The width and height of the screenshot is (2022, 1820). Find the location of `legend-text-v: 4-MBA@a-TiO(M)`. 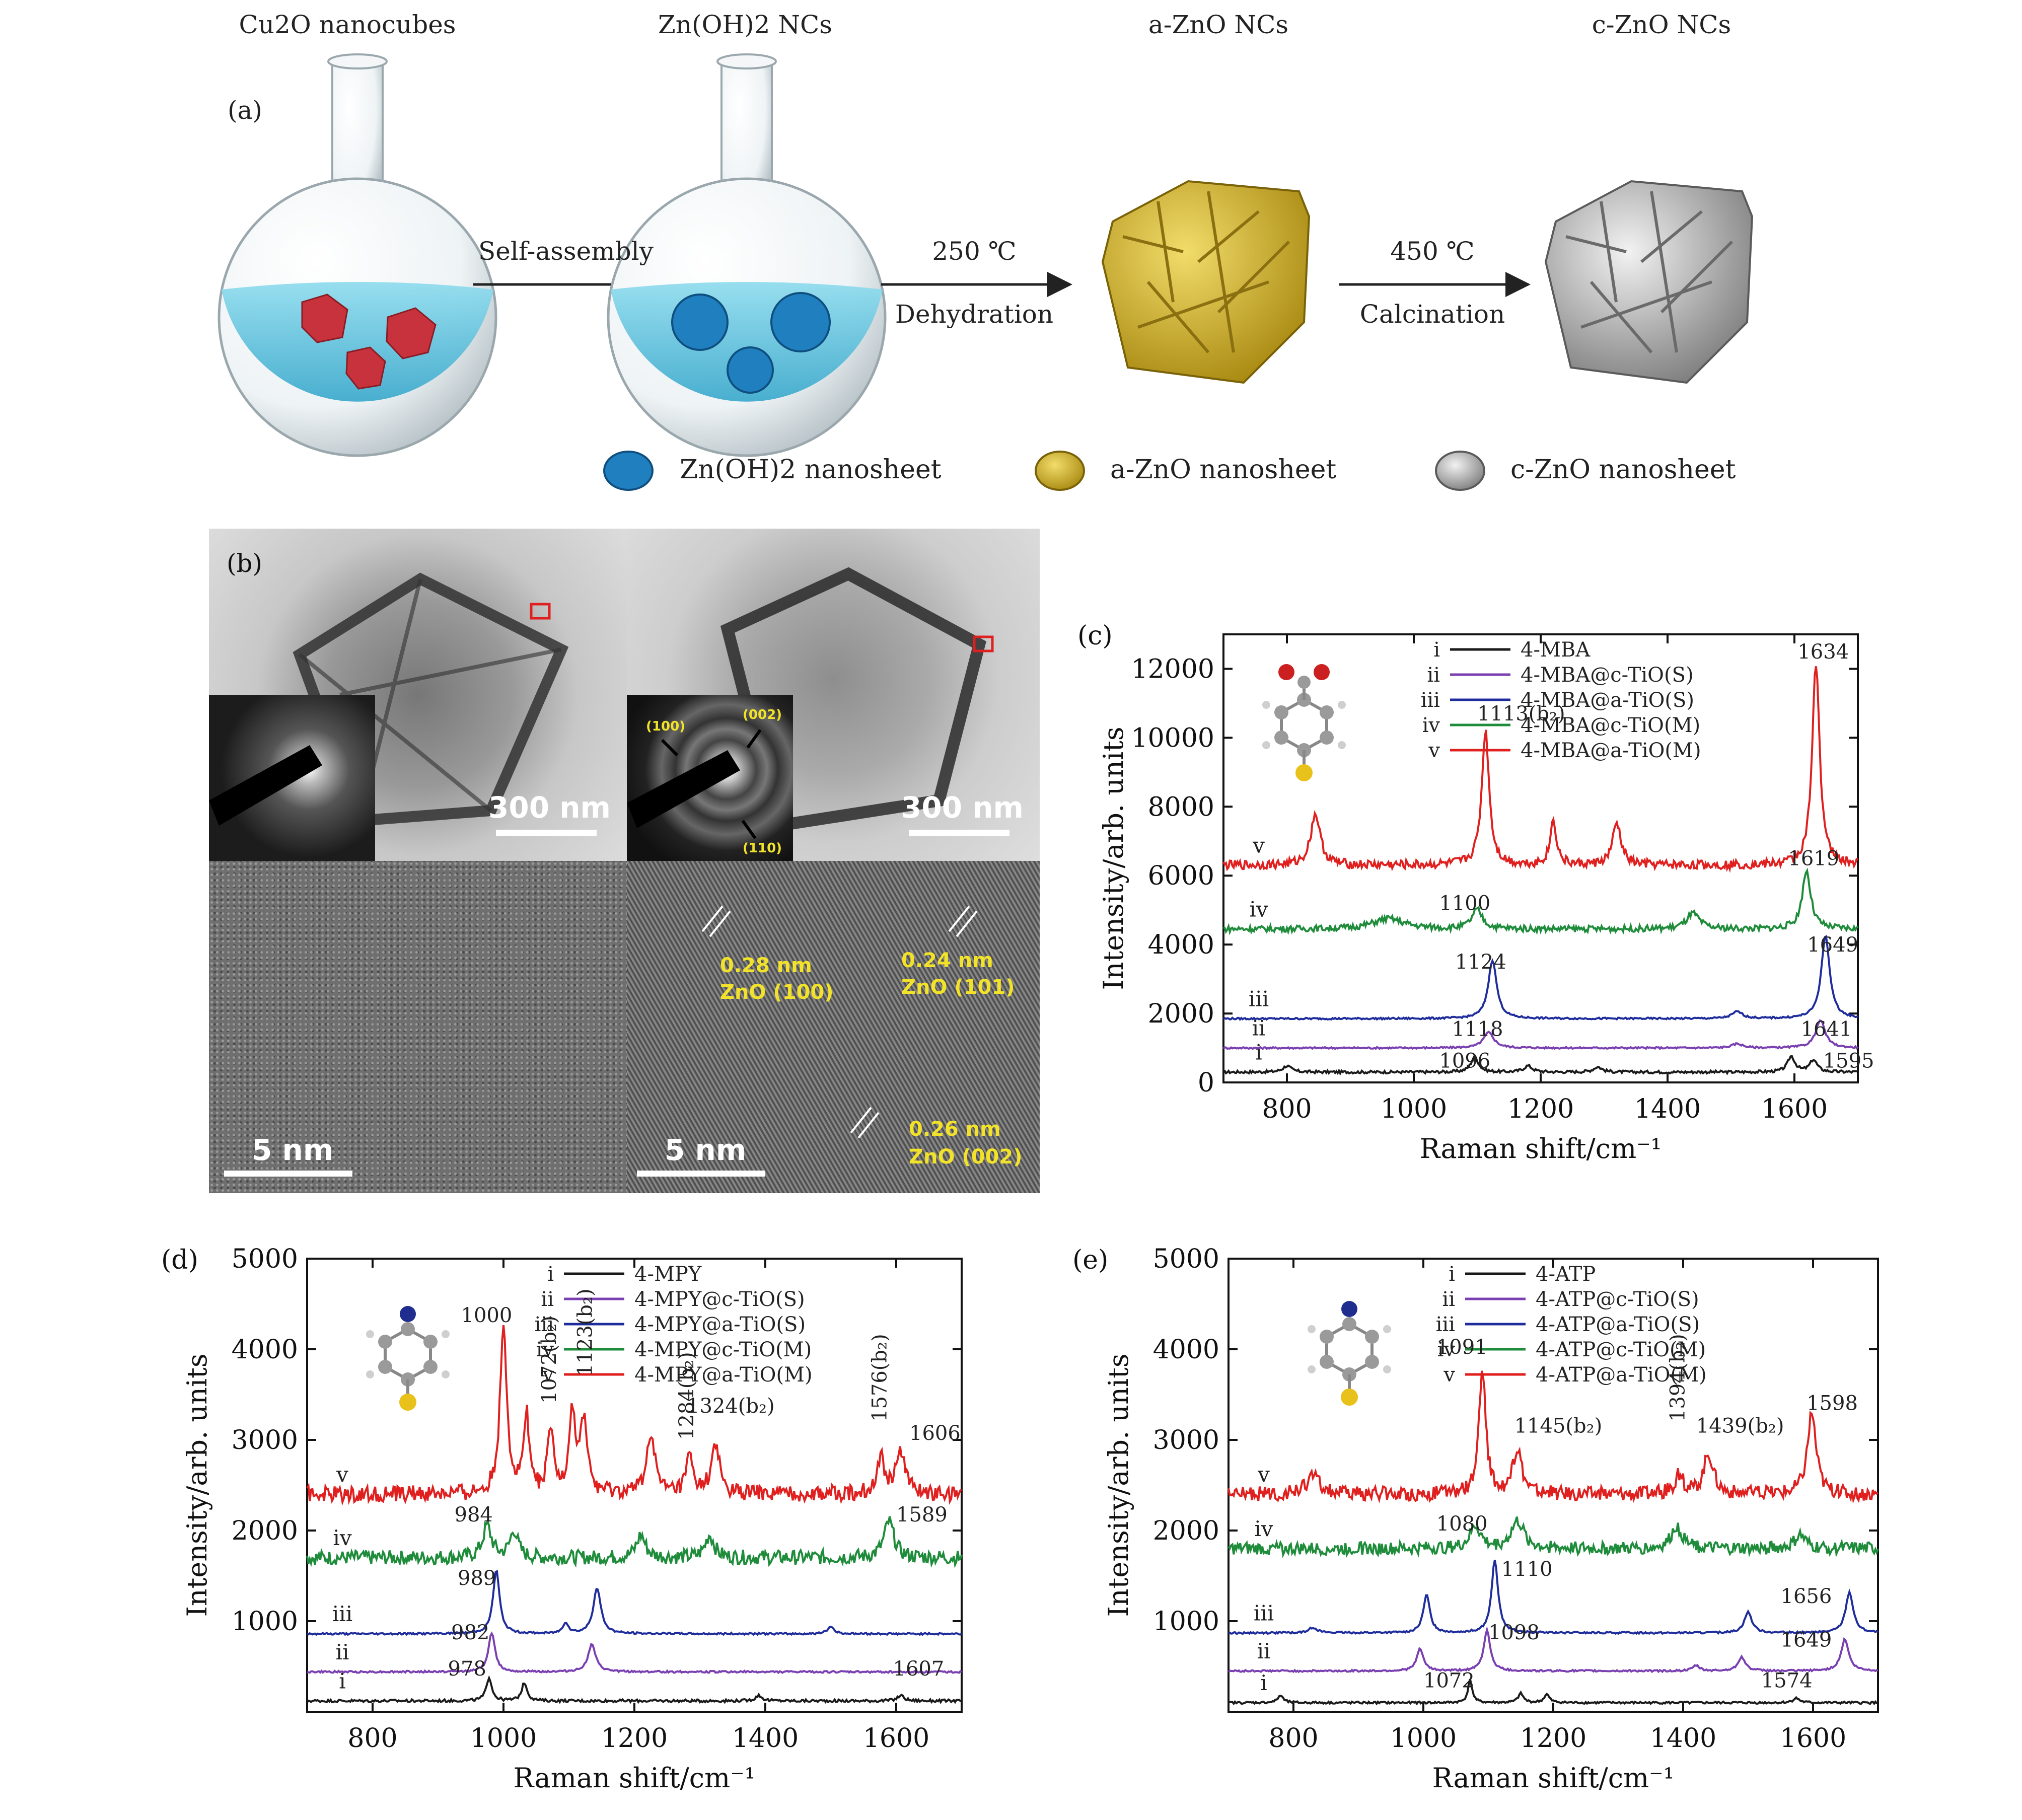

legend-text-v: 4-MBA@a-TiO(M) is located at coordinates (1611, 750).